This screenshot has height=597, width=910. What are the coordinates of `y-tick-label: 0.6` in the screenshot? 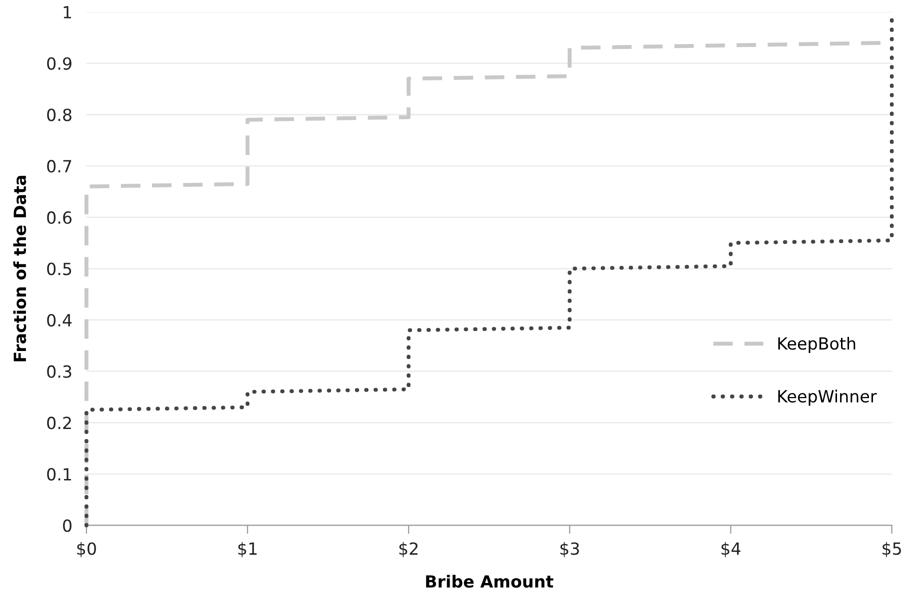 It's located at (59, 217).